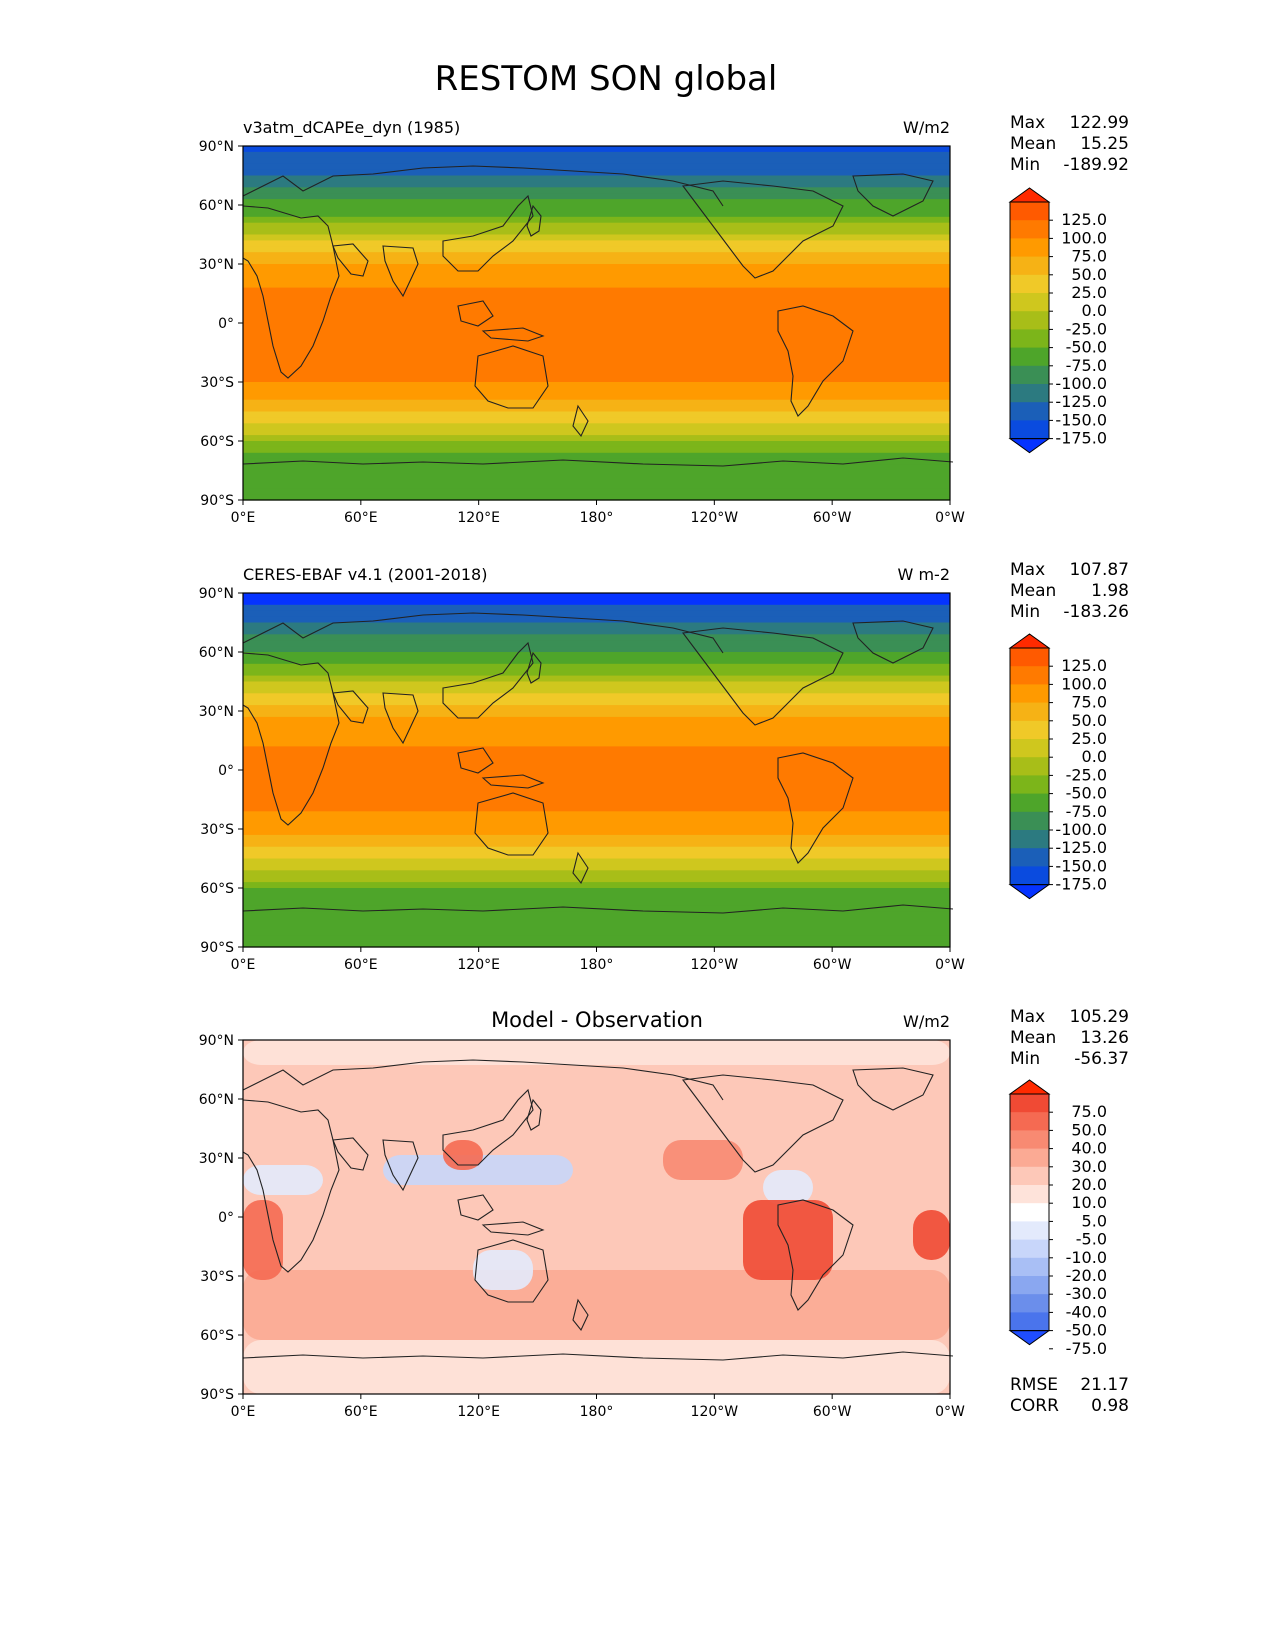 The height and width of the screenshot is (1650, 1275). I want to click on colorbar-label: -10.0, so click(1086, 1257).